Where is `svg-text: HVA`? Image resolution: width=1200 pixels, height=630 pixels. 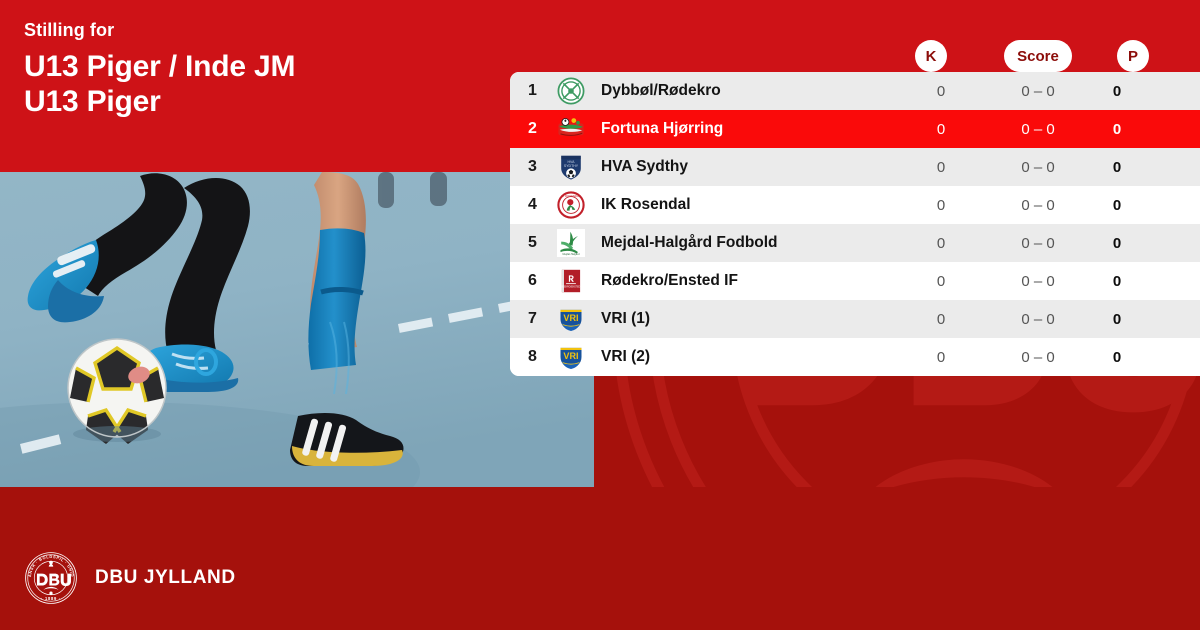 svg-text: HVA is located at coordinates (572, 162).